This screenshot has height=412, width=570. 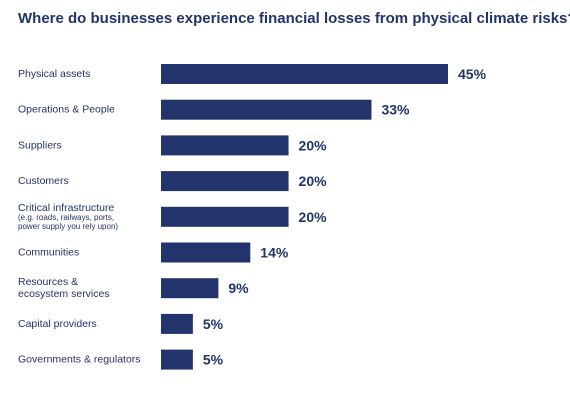 I want to click on category-label: Suppliers, so click(x=40, y=145).